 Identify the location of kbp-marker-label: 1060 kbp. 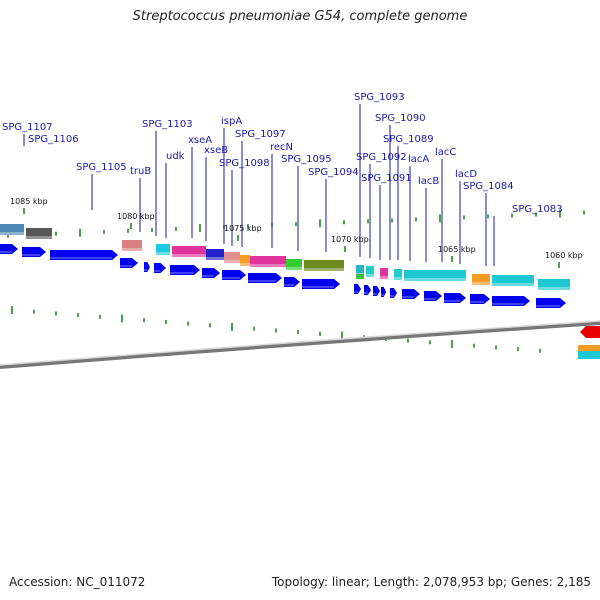
(564, 255).